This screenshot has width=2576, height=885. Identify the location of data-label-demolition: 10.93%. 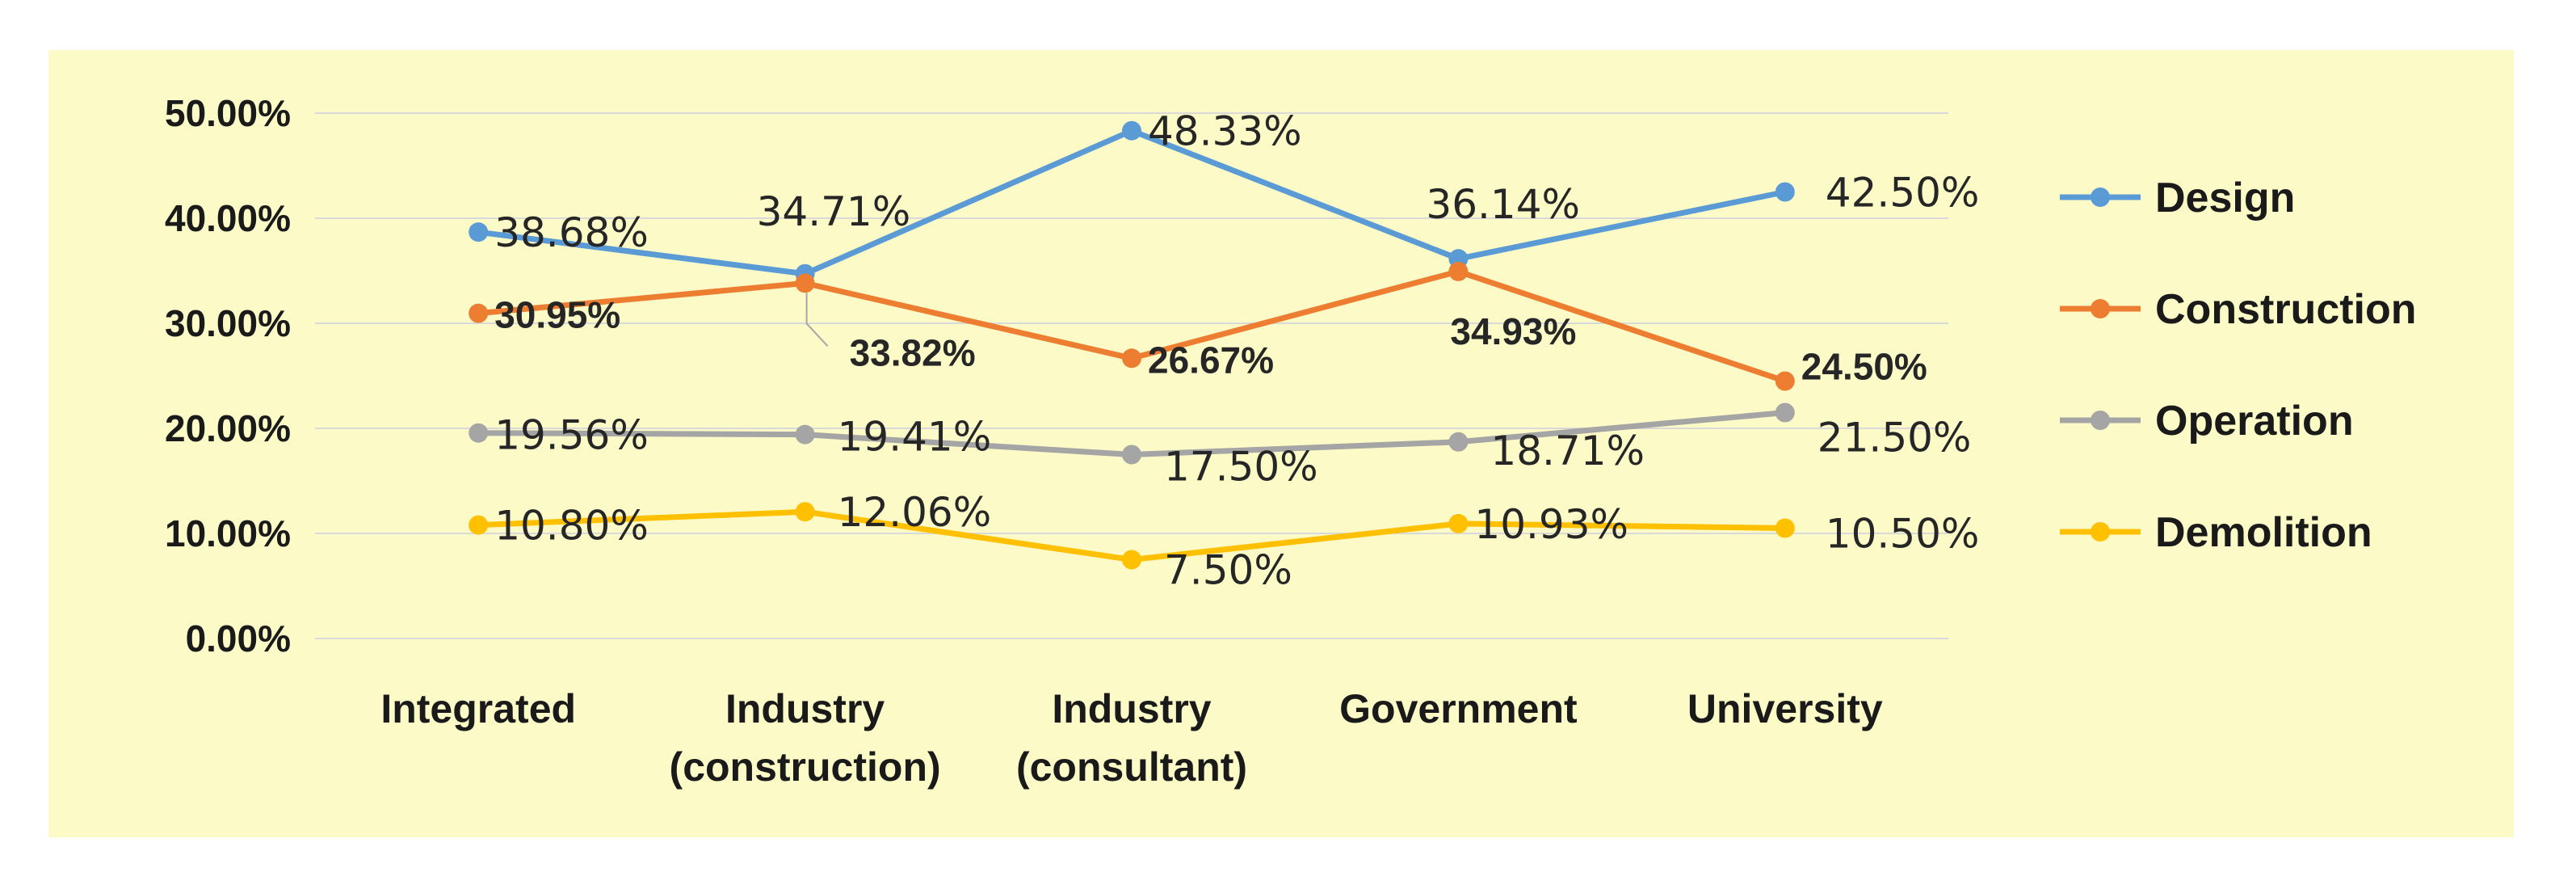
(1551, 524).